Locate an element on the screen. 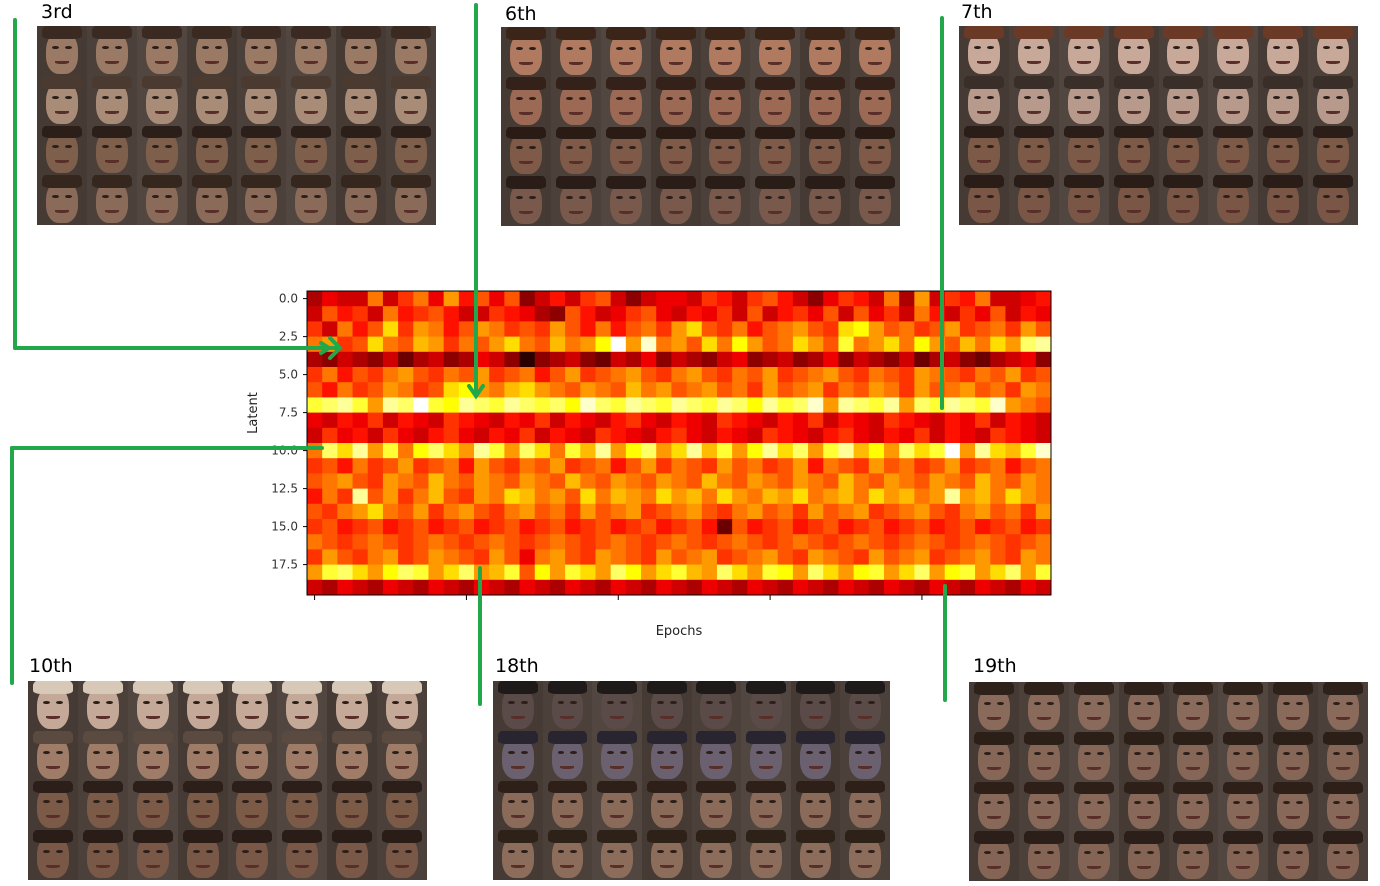  face-grid-6th is located at coordinates (700, 126).